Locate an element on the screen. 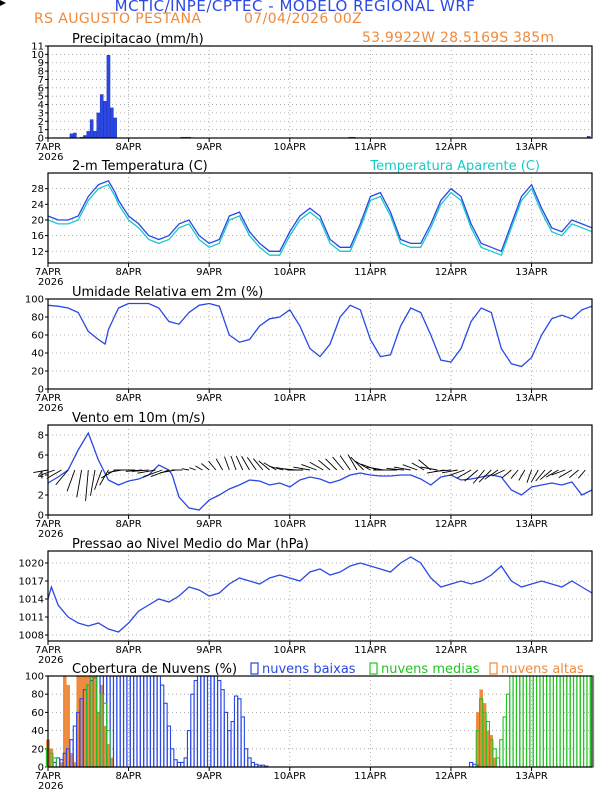 This screenshot has width=612, height=792. y-tick-label: 11 is located at coordinates (37, 47).